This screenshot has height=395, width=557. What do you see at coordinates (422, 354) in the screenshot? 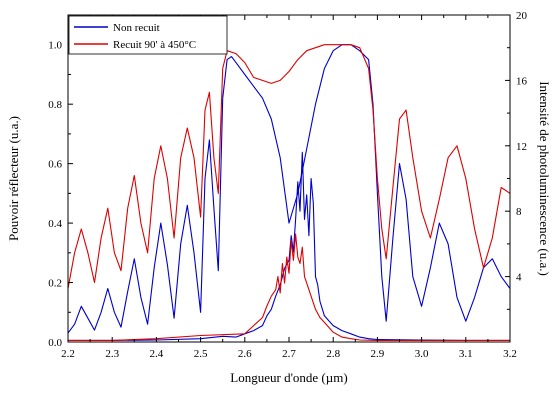
I see `x-tick-label: 3.0` at bounding box center [422, 354].